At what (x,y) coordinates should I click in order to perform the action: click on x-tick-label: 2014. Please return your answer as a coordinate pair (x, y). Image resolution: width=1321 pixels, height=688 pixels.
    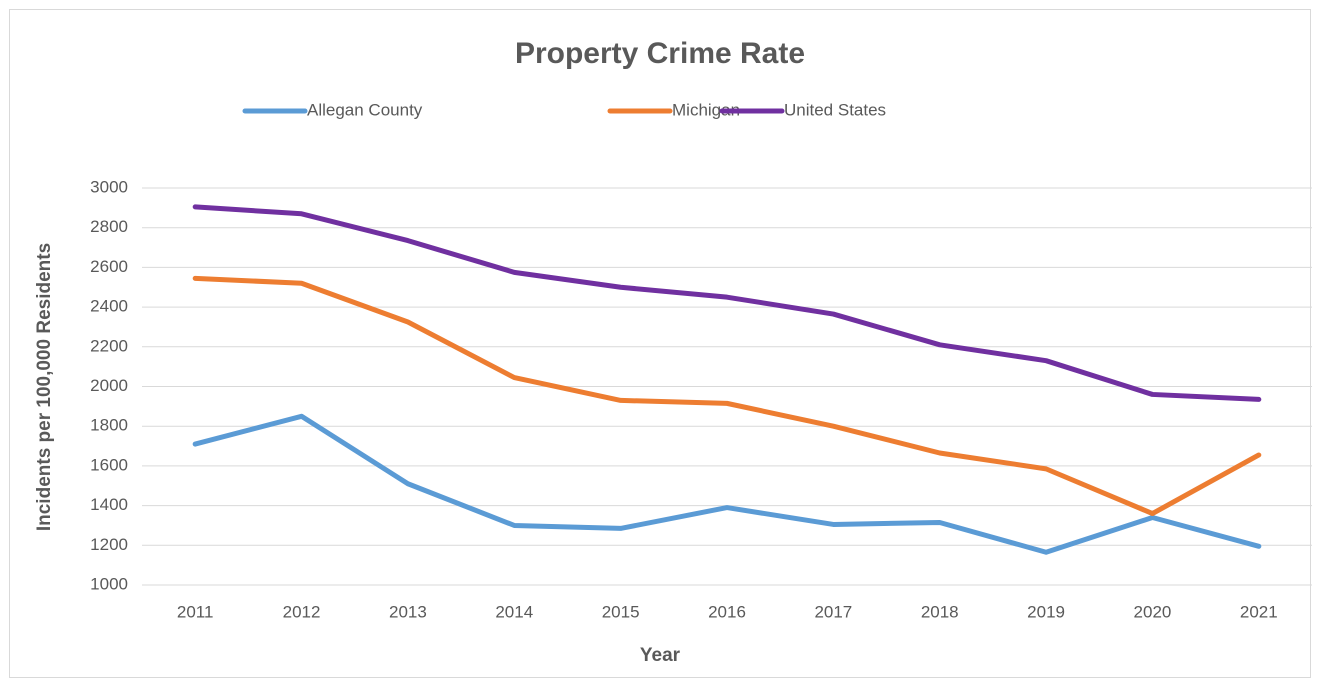
    Looking at the image, I should click on (514, 611).